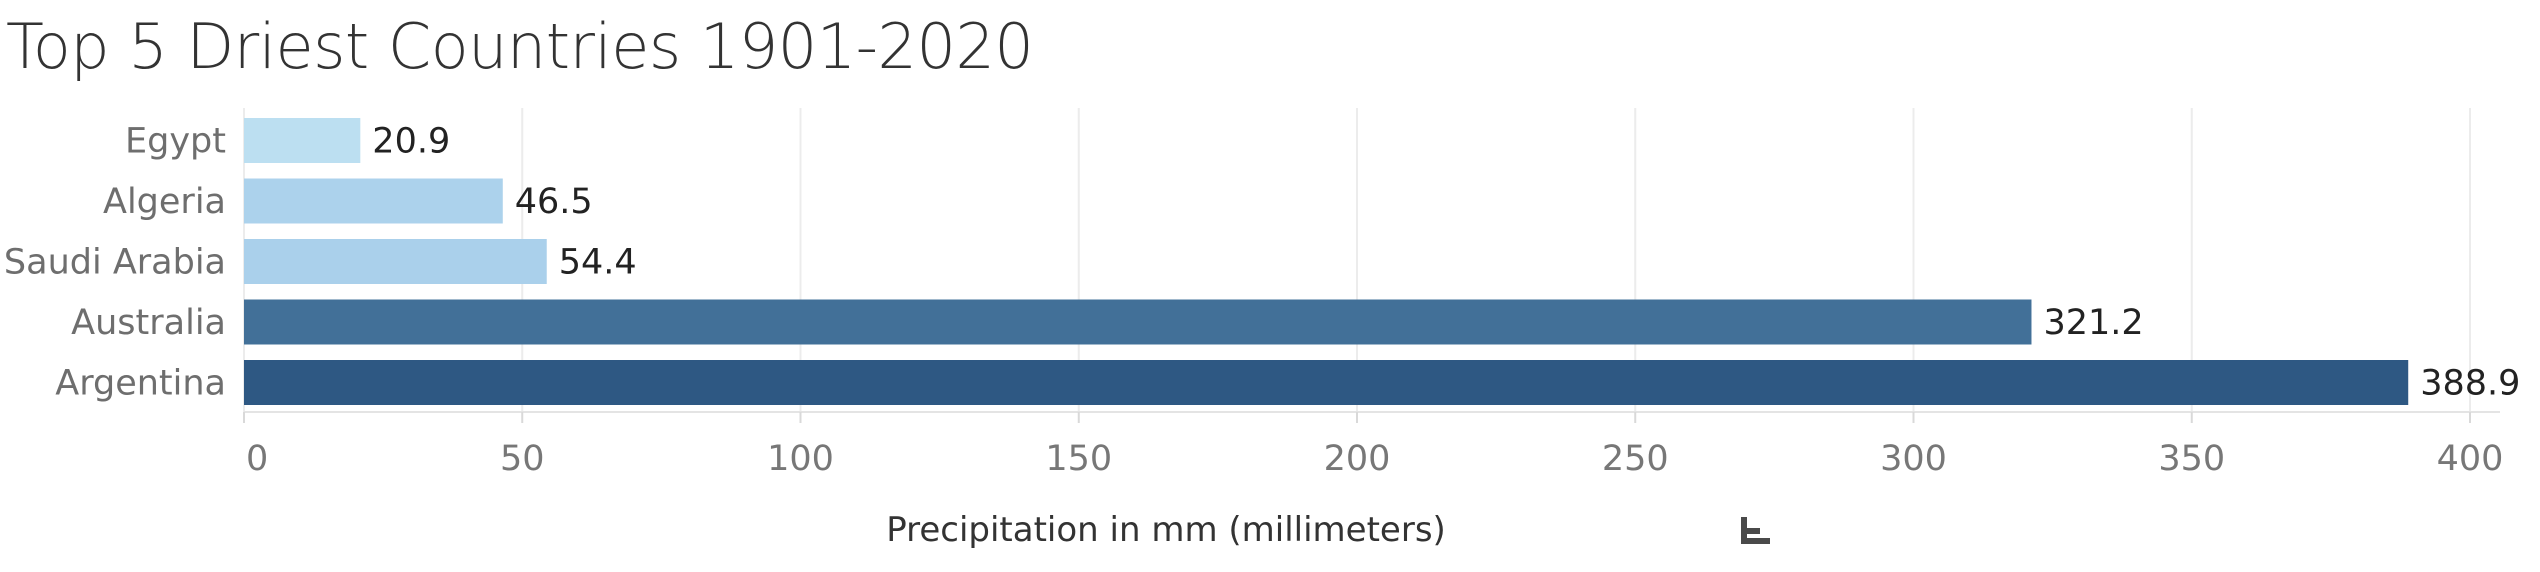  I want to click on x-tick-label: 100, so click(800, 459).